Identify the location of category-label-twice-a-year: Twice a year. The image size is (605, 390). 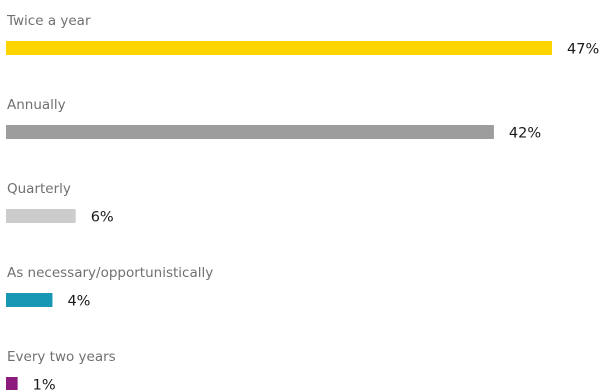
(48, 21).